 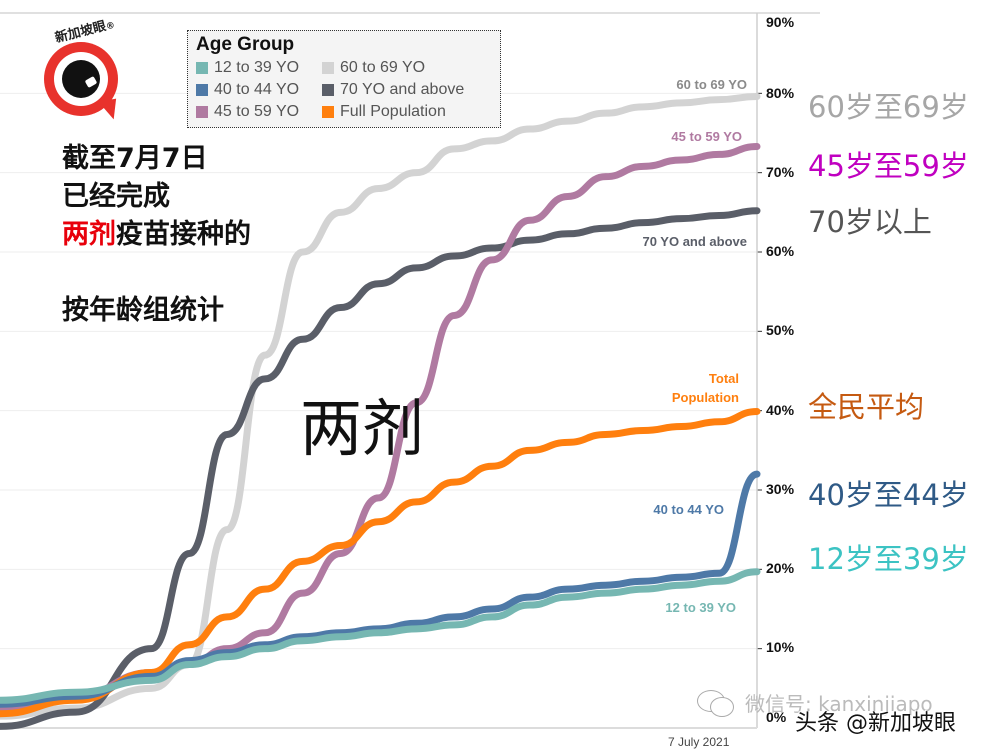 What do you see at coordinates (380, 636) in the screenshot?
I see `series-line` at bounding box center [380, 636].